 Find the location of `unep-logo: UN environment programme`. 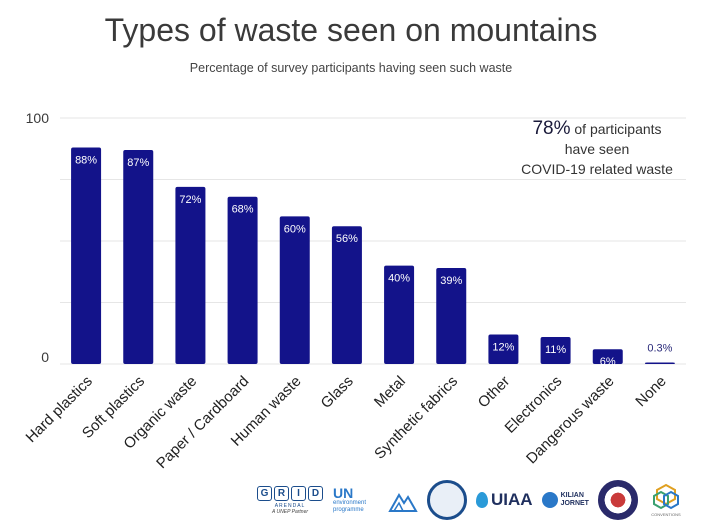

unep-logo: UN environment programme is located at coordinates (356, 500).